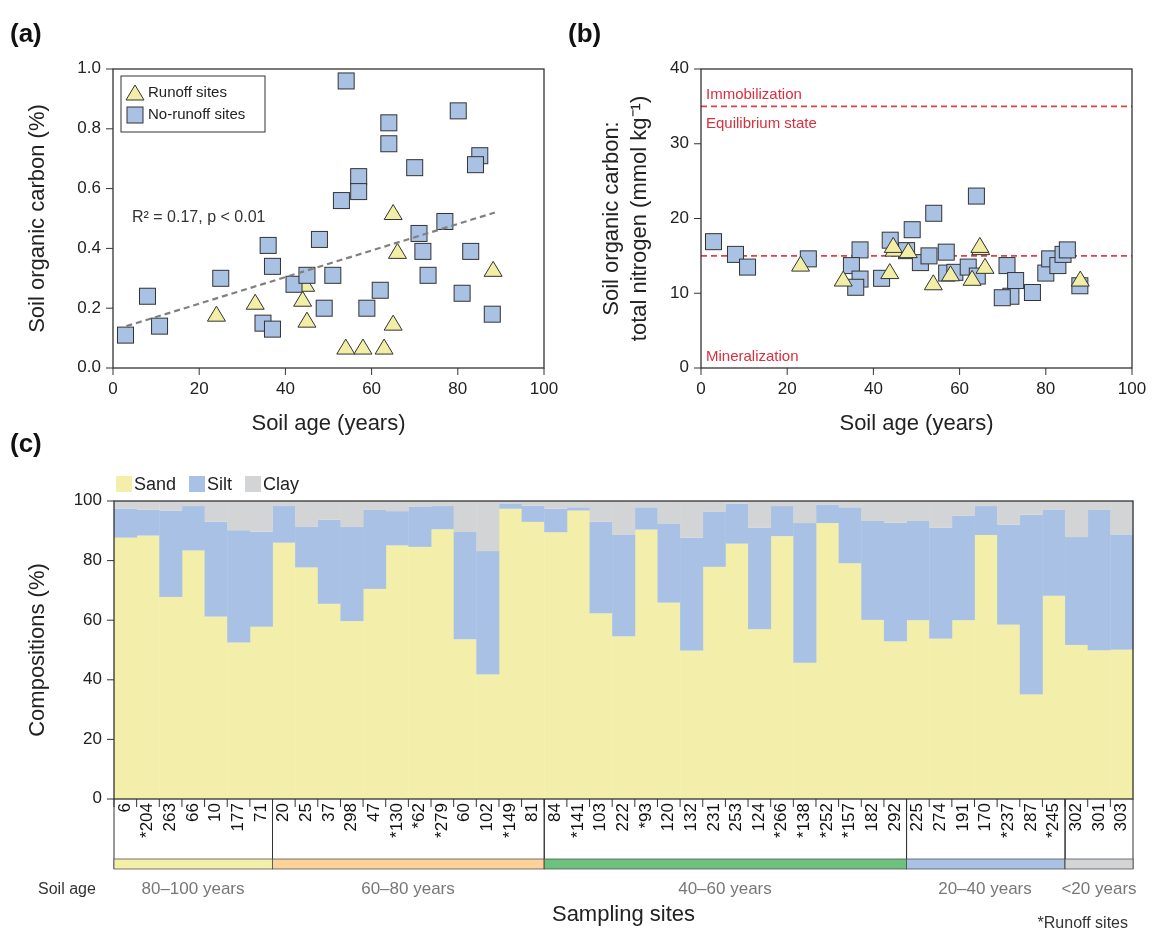 The width and height of the screenshot is (1153, 936). What do you see at coordinates (1030, 817) in the screenshot?
I see `x-tick-label: 287` at bounding box center [1030, 817].